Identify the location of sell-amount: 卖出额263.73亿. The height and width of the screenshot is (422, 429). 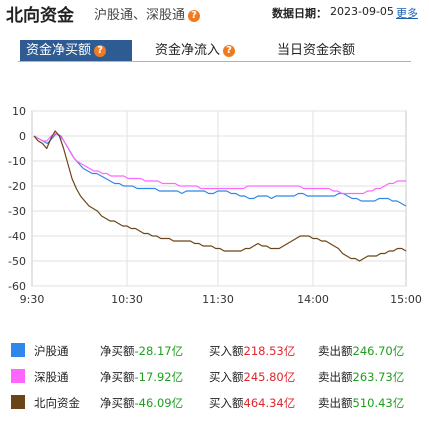
(361, 377).